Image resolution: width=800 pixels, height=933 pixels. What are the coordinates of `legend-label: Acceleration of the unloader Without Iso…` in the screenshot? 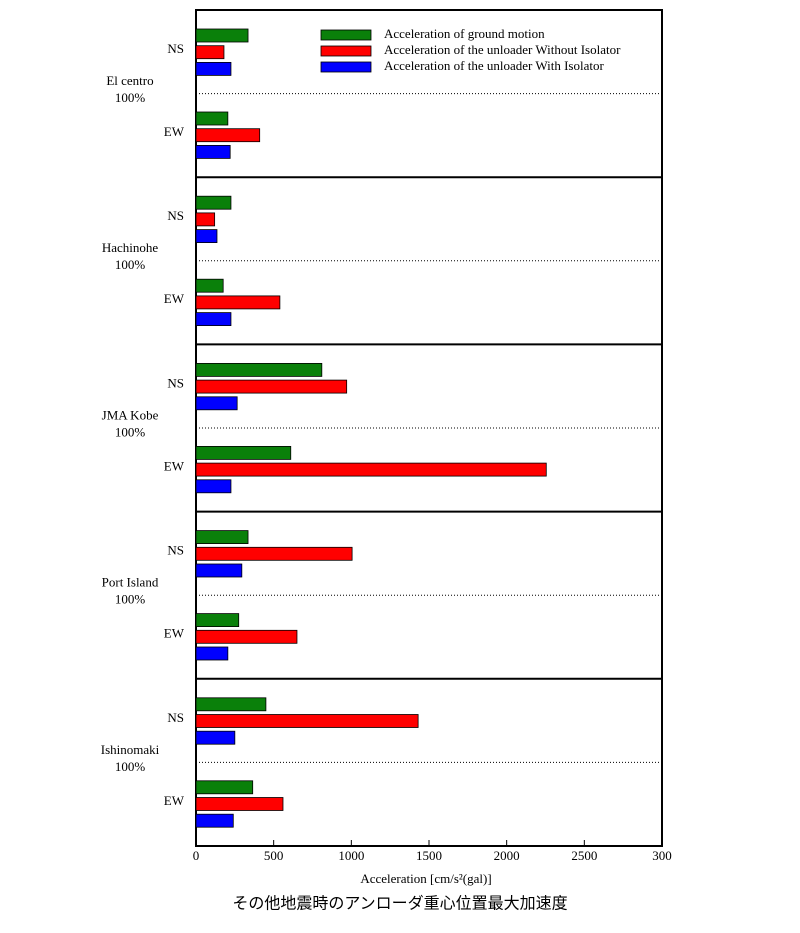 It's located at (502, 49).